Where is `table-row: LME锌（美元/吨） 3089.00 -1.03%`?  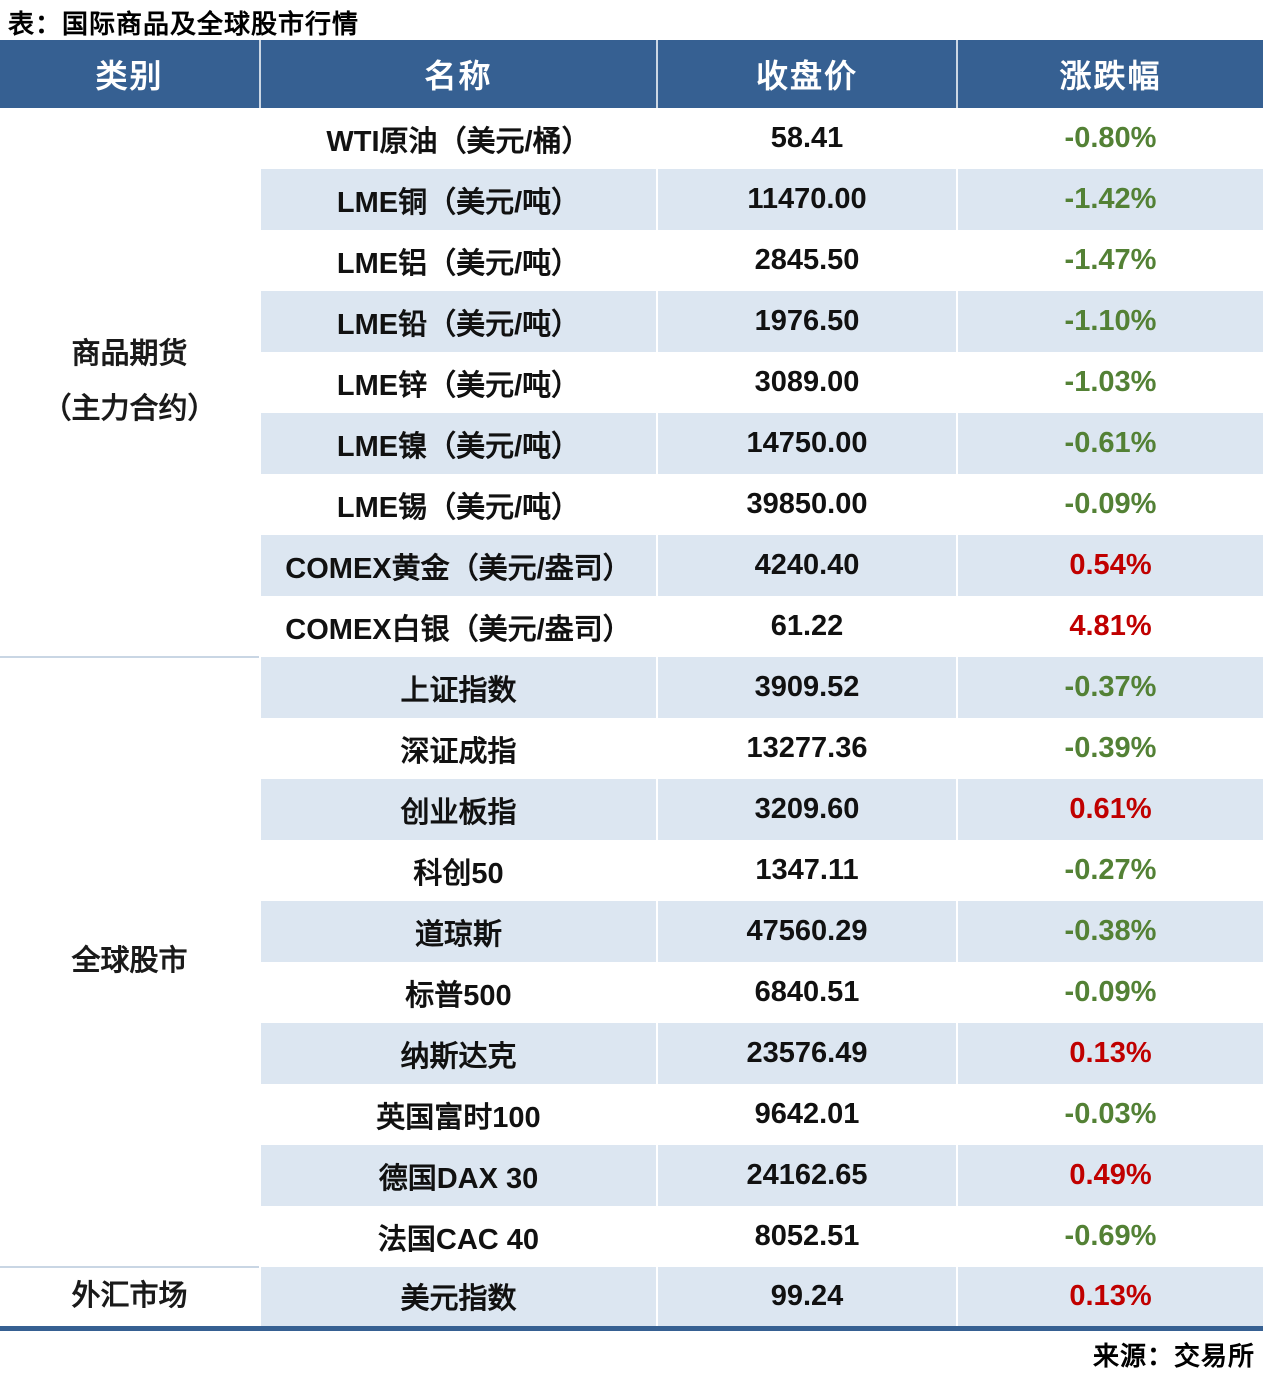
table-row: LME锌（美元/吨） 3089.00 -1.03% is located at coordinates (631, 382).